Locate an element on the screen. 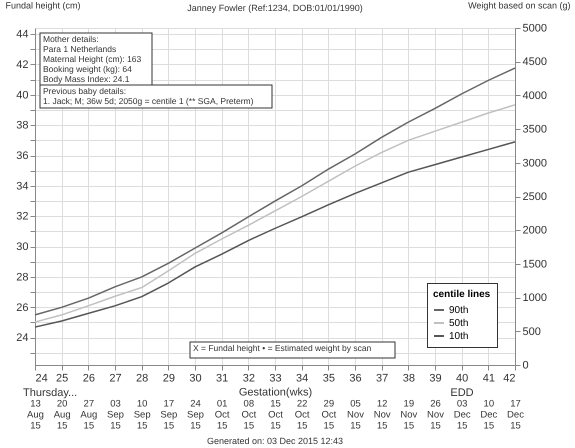  y2-tick-label: 0 is located at coordinates (525, 366).